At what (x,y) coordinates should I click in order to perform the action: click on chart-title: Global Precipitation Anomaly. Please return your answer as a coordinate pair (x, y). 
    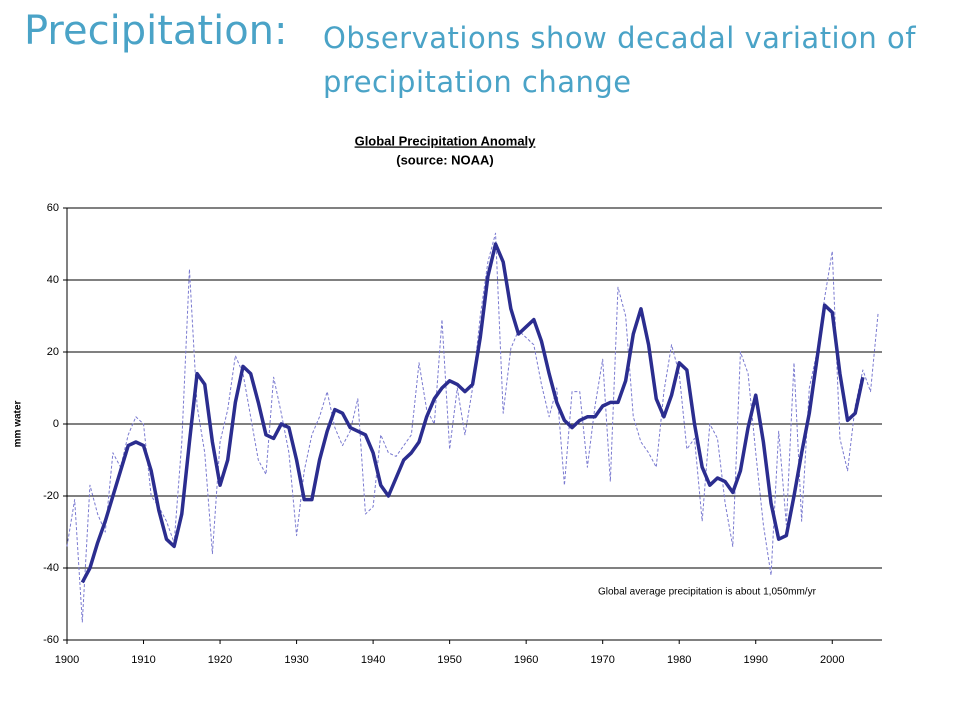
    Looking at the image, I should click on (446, 140).